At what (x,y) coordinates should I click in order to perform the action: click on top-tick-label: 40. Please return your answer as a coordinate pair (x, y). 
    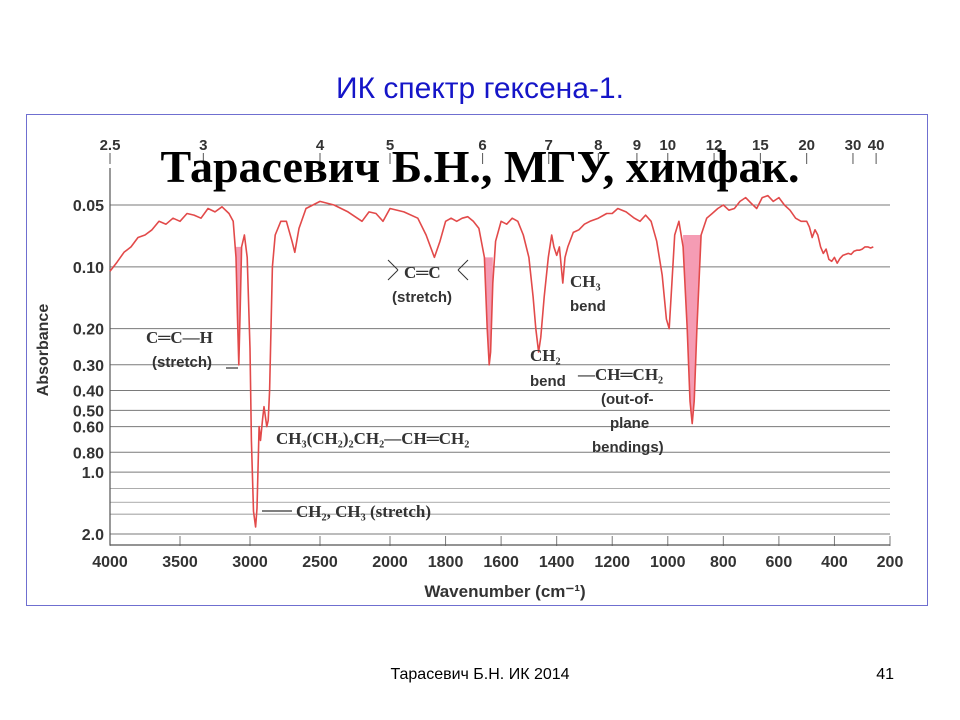
    Looking at the image, I should click on (876, 145).